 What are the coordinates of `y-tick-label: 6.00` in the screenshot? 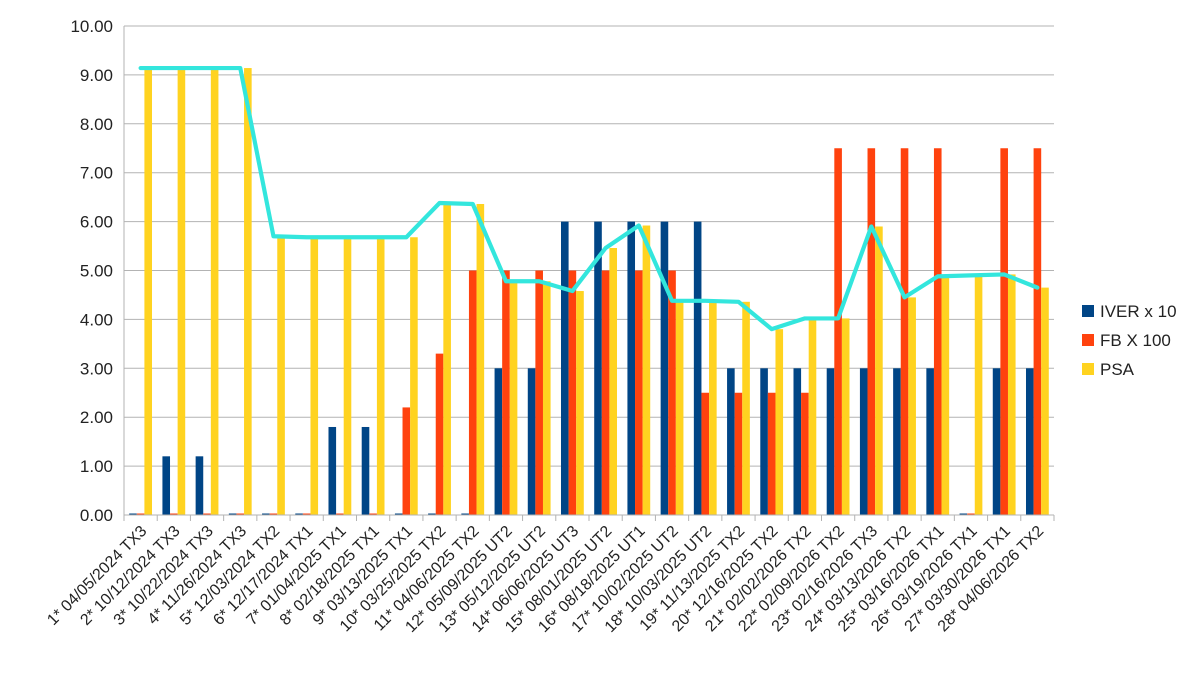 It's located at (96, 222).